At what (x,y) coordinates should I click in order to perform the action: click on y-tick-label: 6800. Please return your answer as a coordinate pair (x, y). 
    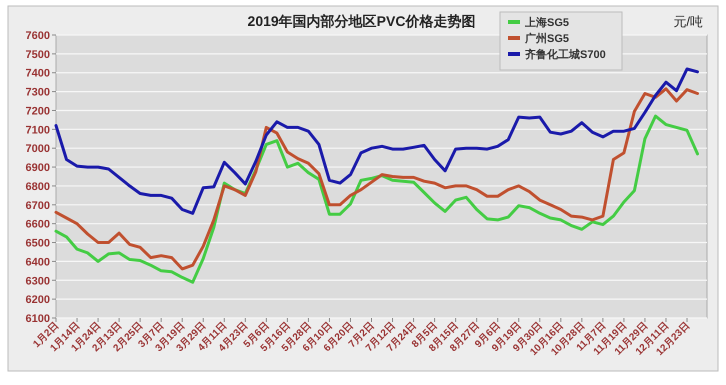
    Looking at the image, I should click on (38, 186).